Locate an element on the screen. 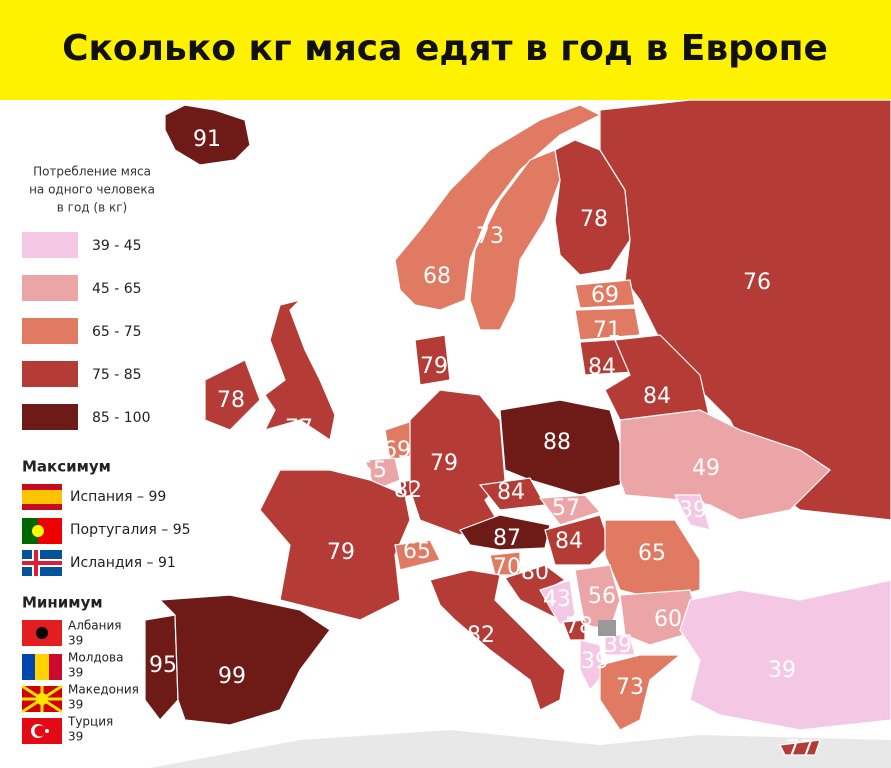 The width and height of the screenshot is (891, 768). country-value: 95 is located at coordinates (163, 665).